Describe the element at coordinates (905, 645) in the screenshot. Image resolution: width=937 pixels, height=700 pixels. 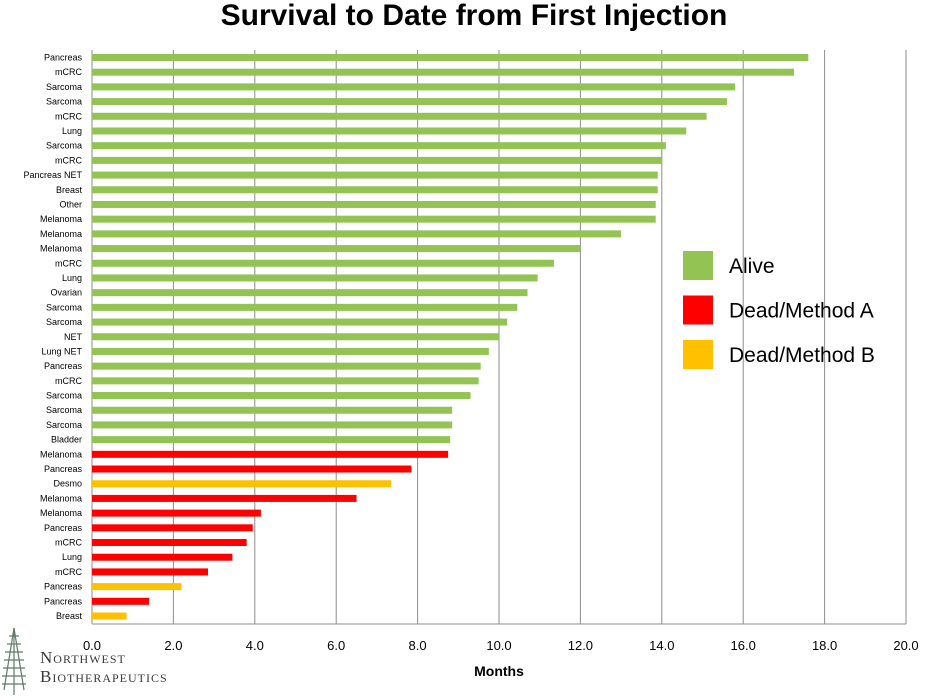
I see `x-tick-label: 20.0` at that location.